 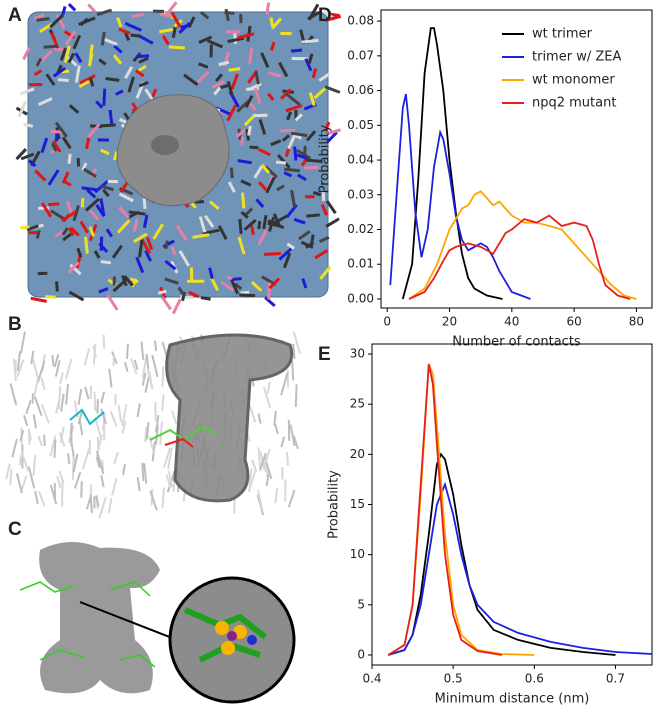 I want to click on panel-label: A, so click(x=15, y=15).